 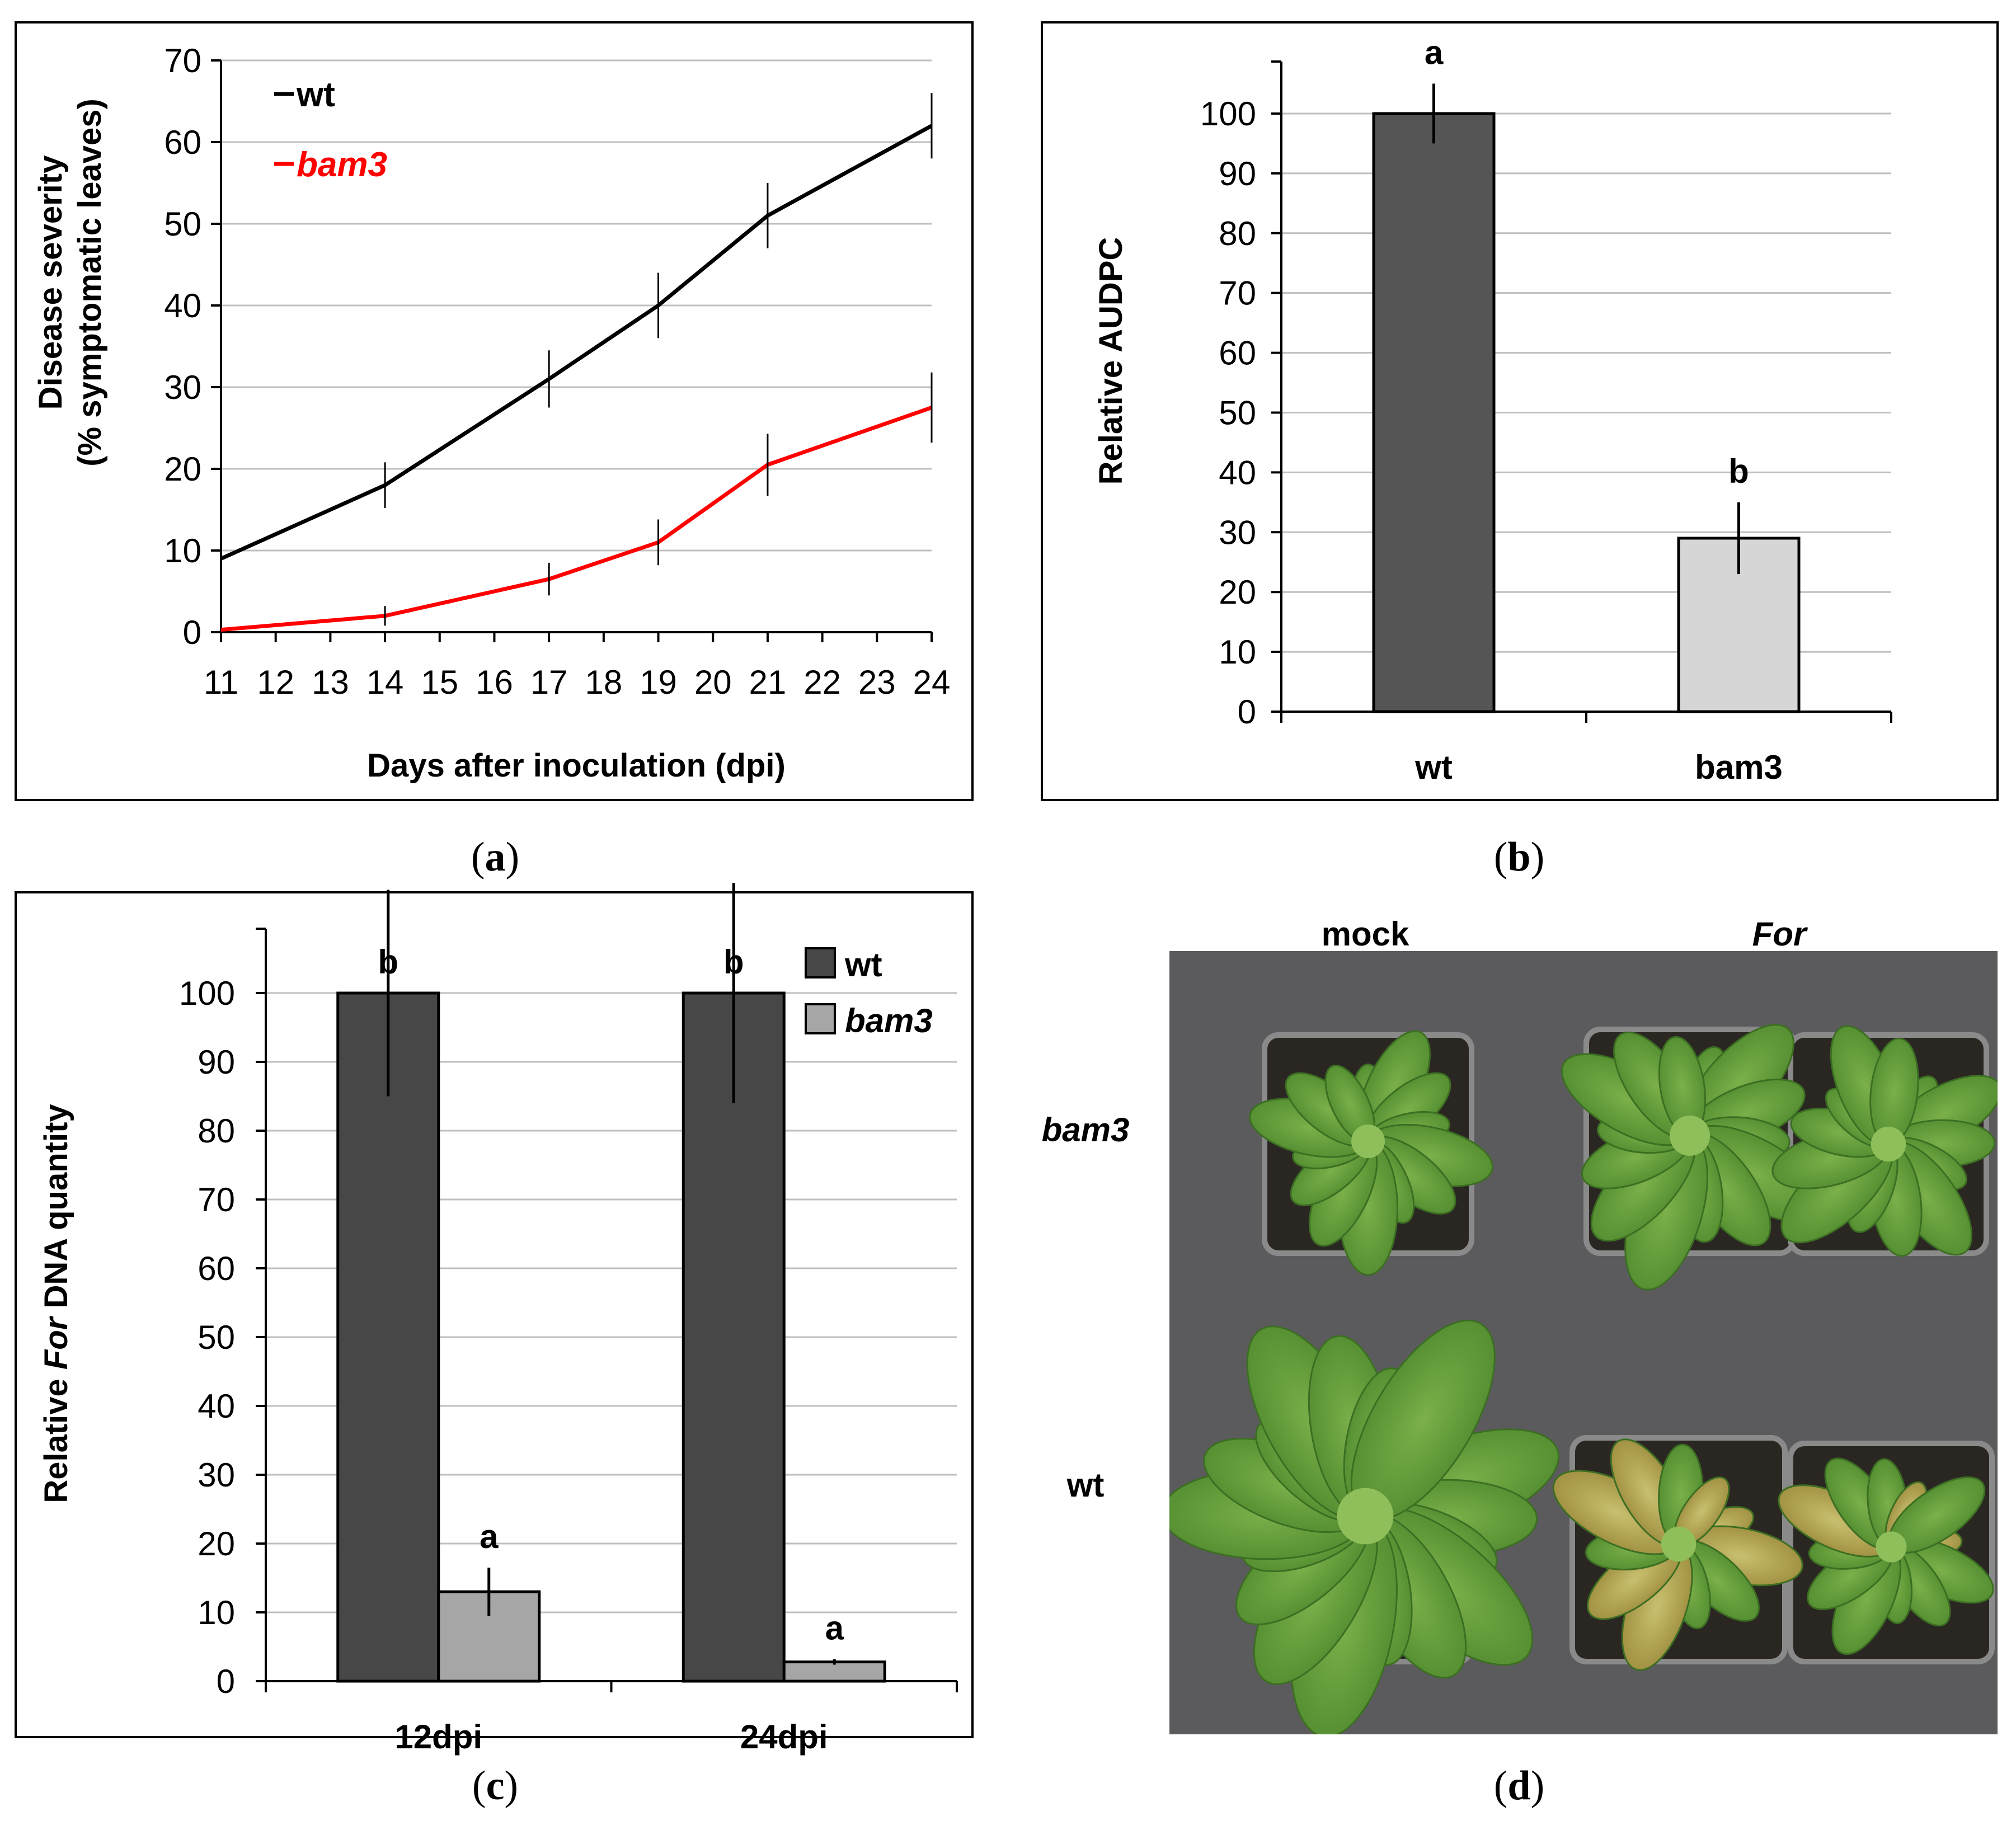 I want to click on chart-b: 0 10 20 30 40 50 60 70 80 90 100 a wt b bam3, so click(x=1546, y=410).